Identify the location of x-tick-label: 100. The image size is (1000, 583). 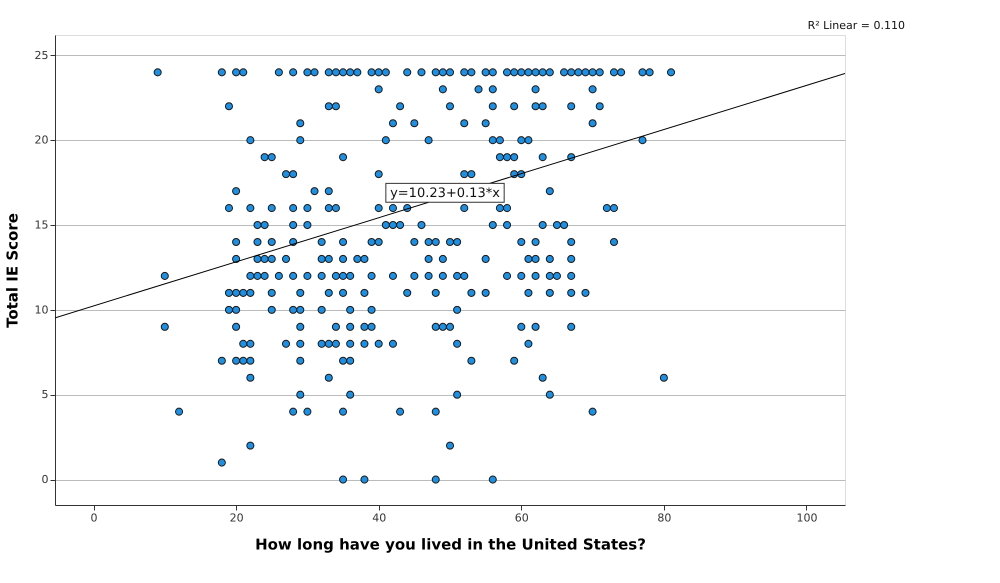
(807, 518).